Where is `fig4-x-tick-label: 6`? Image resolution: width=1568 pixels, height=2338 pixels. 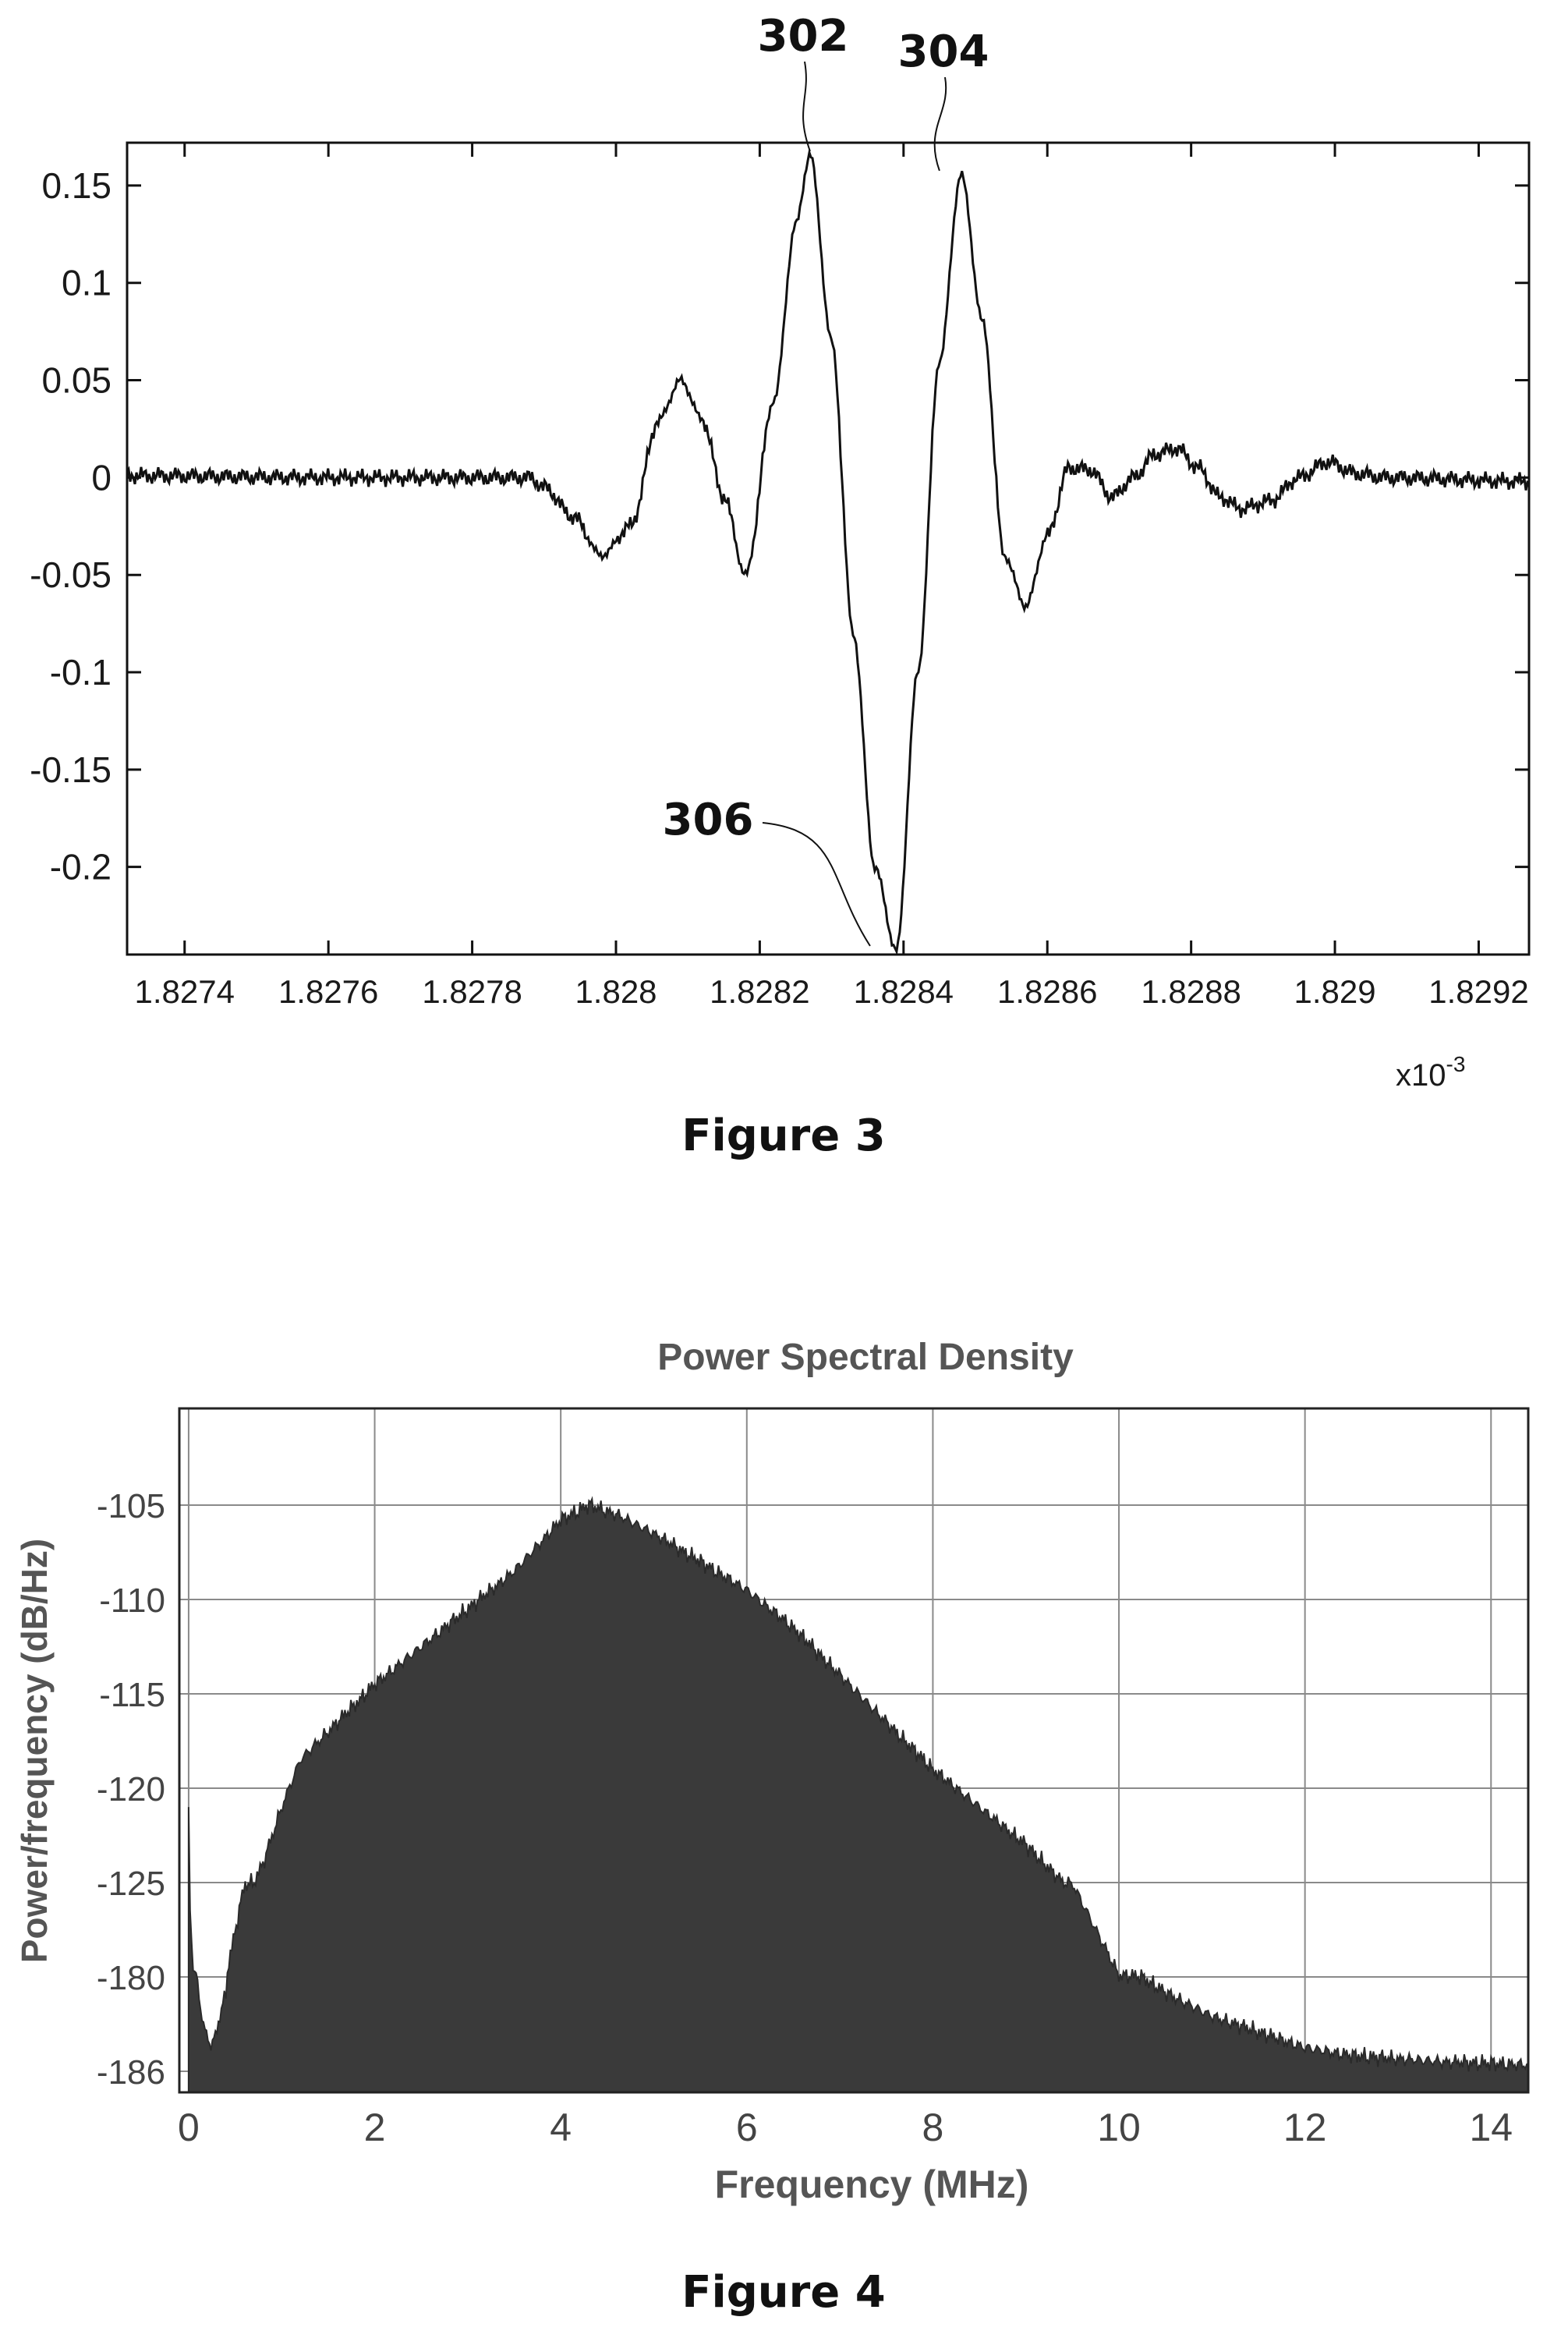
fig4-x-tick-label: 6 is located at coordinates (747, 2127).